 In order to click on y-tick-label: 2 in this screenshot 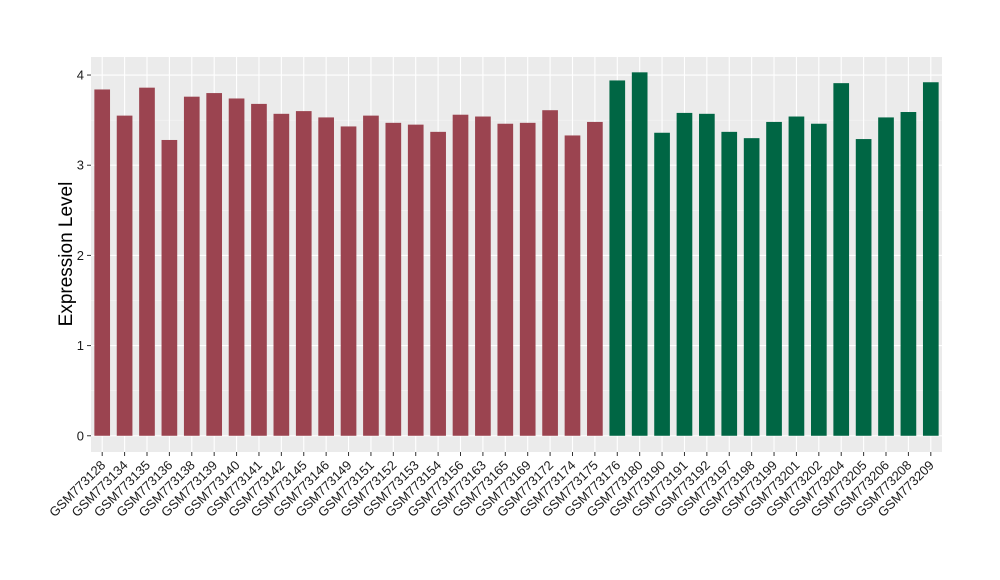, I will do `click(80, 255)`.